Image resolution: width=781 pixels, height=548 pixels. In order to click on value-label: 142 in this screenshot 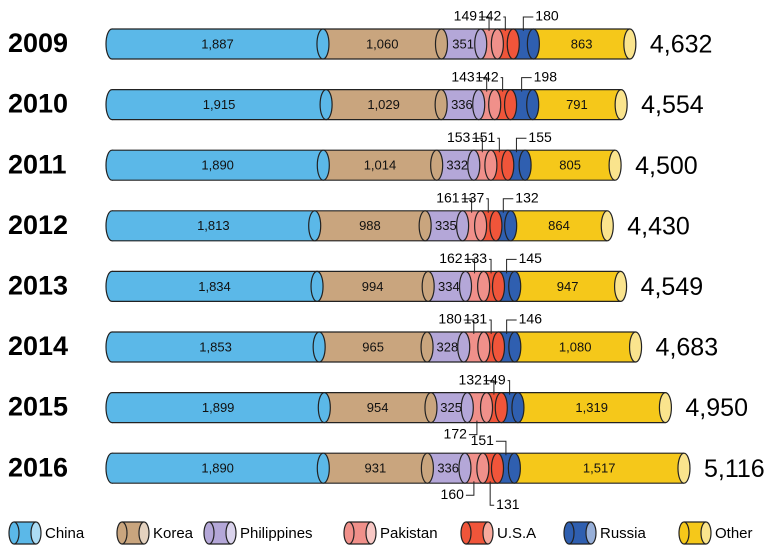, I will do `click(490, 16)`.